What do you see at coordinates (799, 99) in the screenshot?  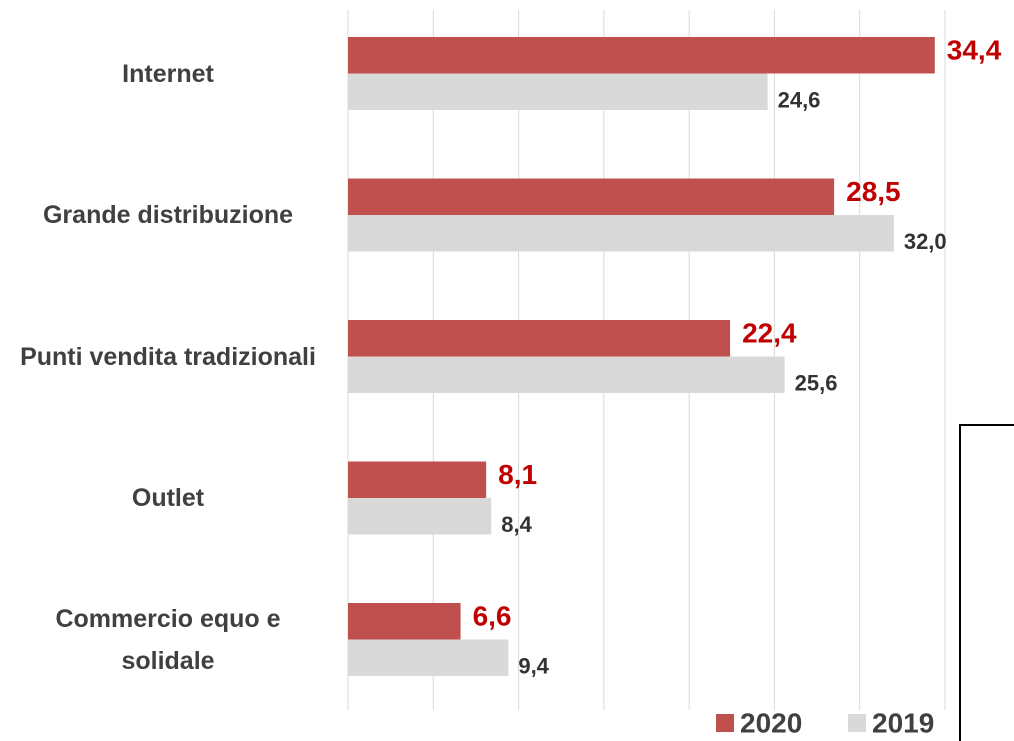 I see `data-label: 24,6` at bounding box center [799, 99].